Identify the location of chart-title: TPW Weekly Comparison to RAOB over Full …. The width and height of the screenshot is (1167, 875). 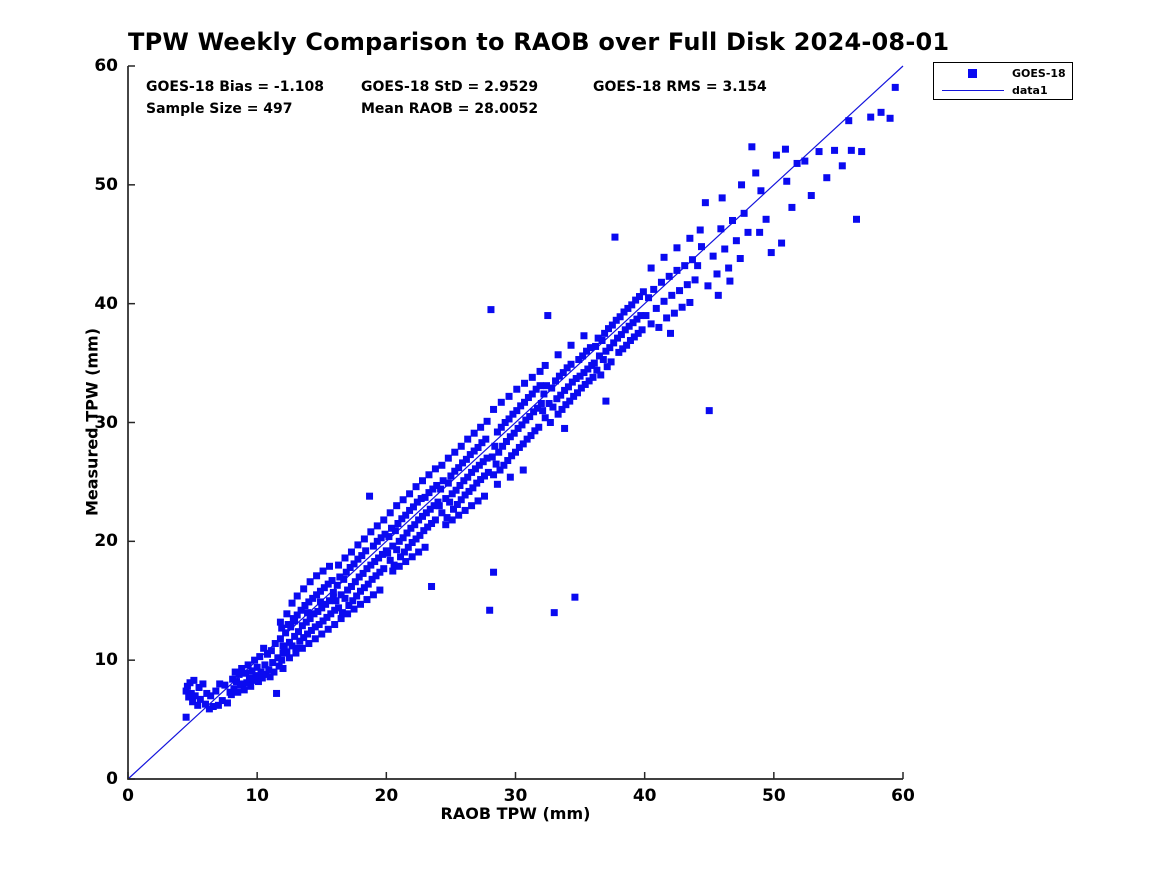
(539, 42).